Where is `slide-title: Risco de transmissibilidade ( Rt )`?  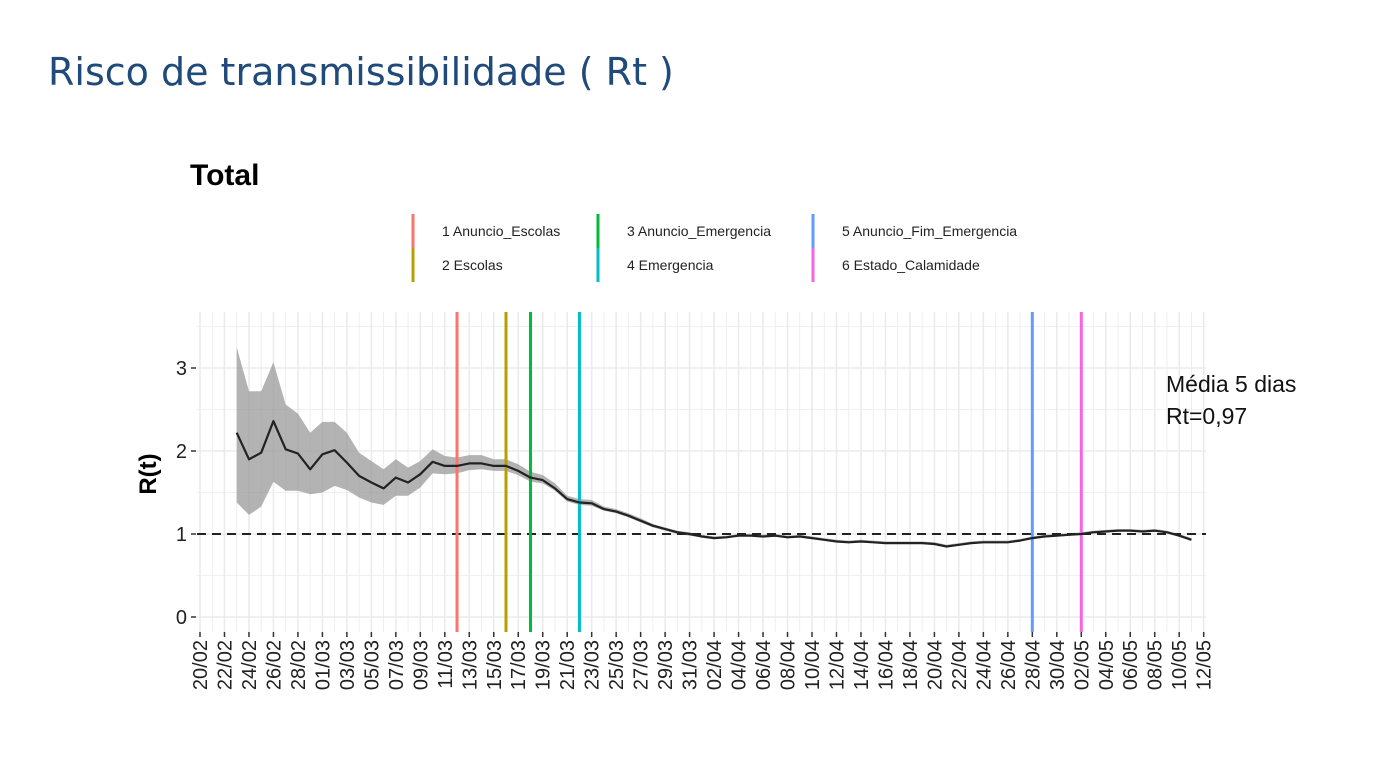
slide-title: Risco de transmissibilidade ( Rt ) is located at coordinates (361, 72).